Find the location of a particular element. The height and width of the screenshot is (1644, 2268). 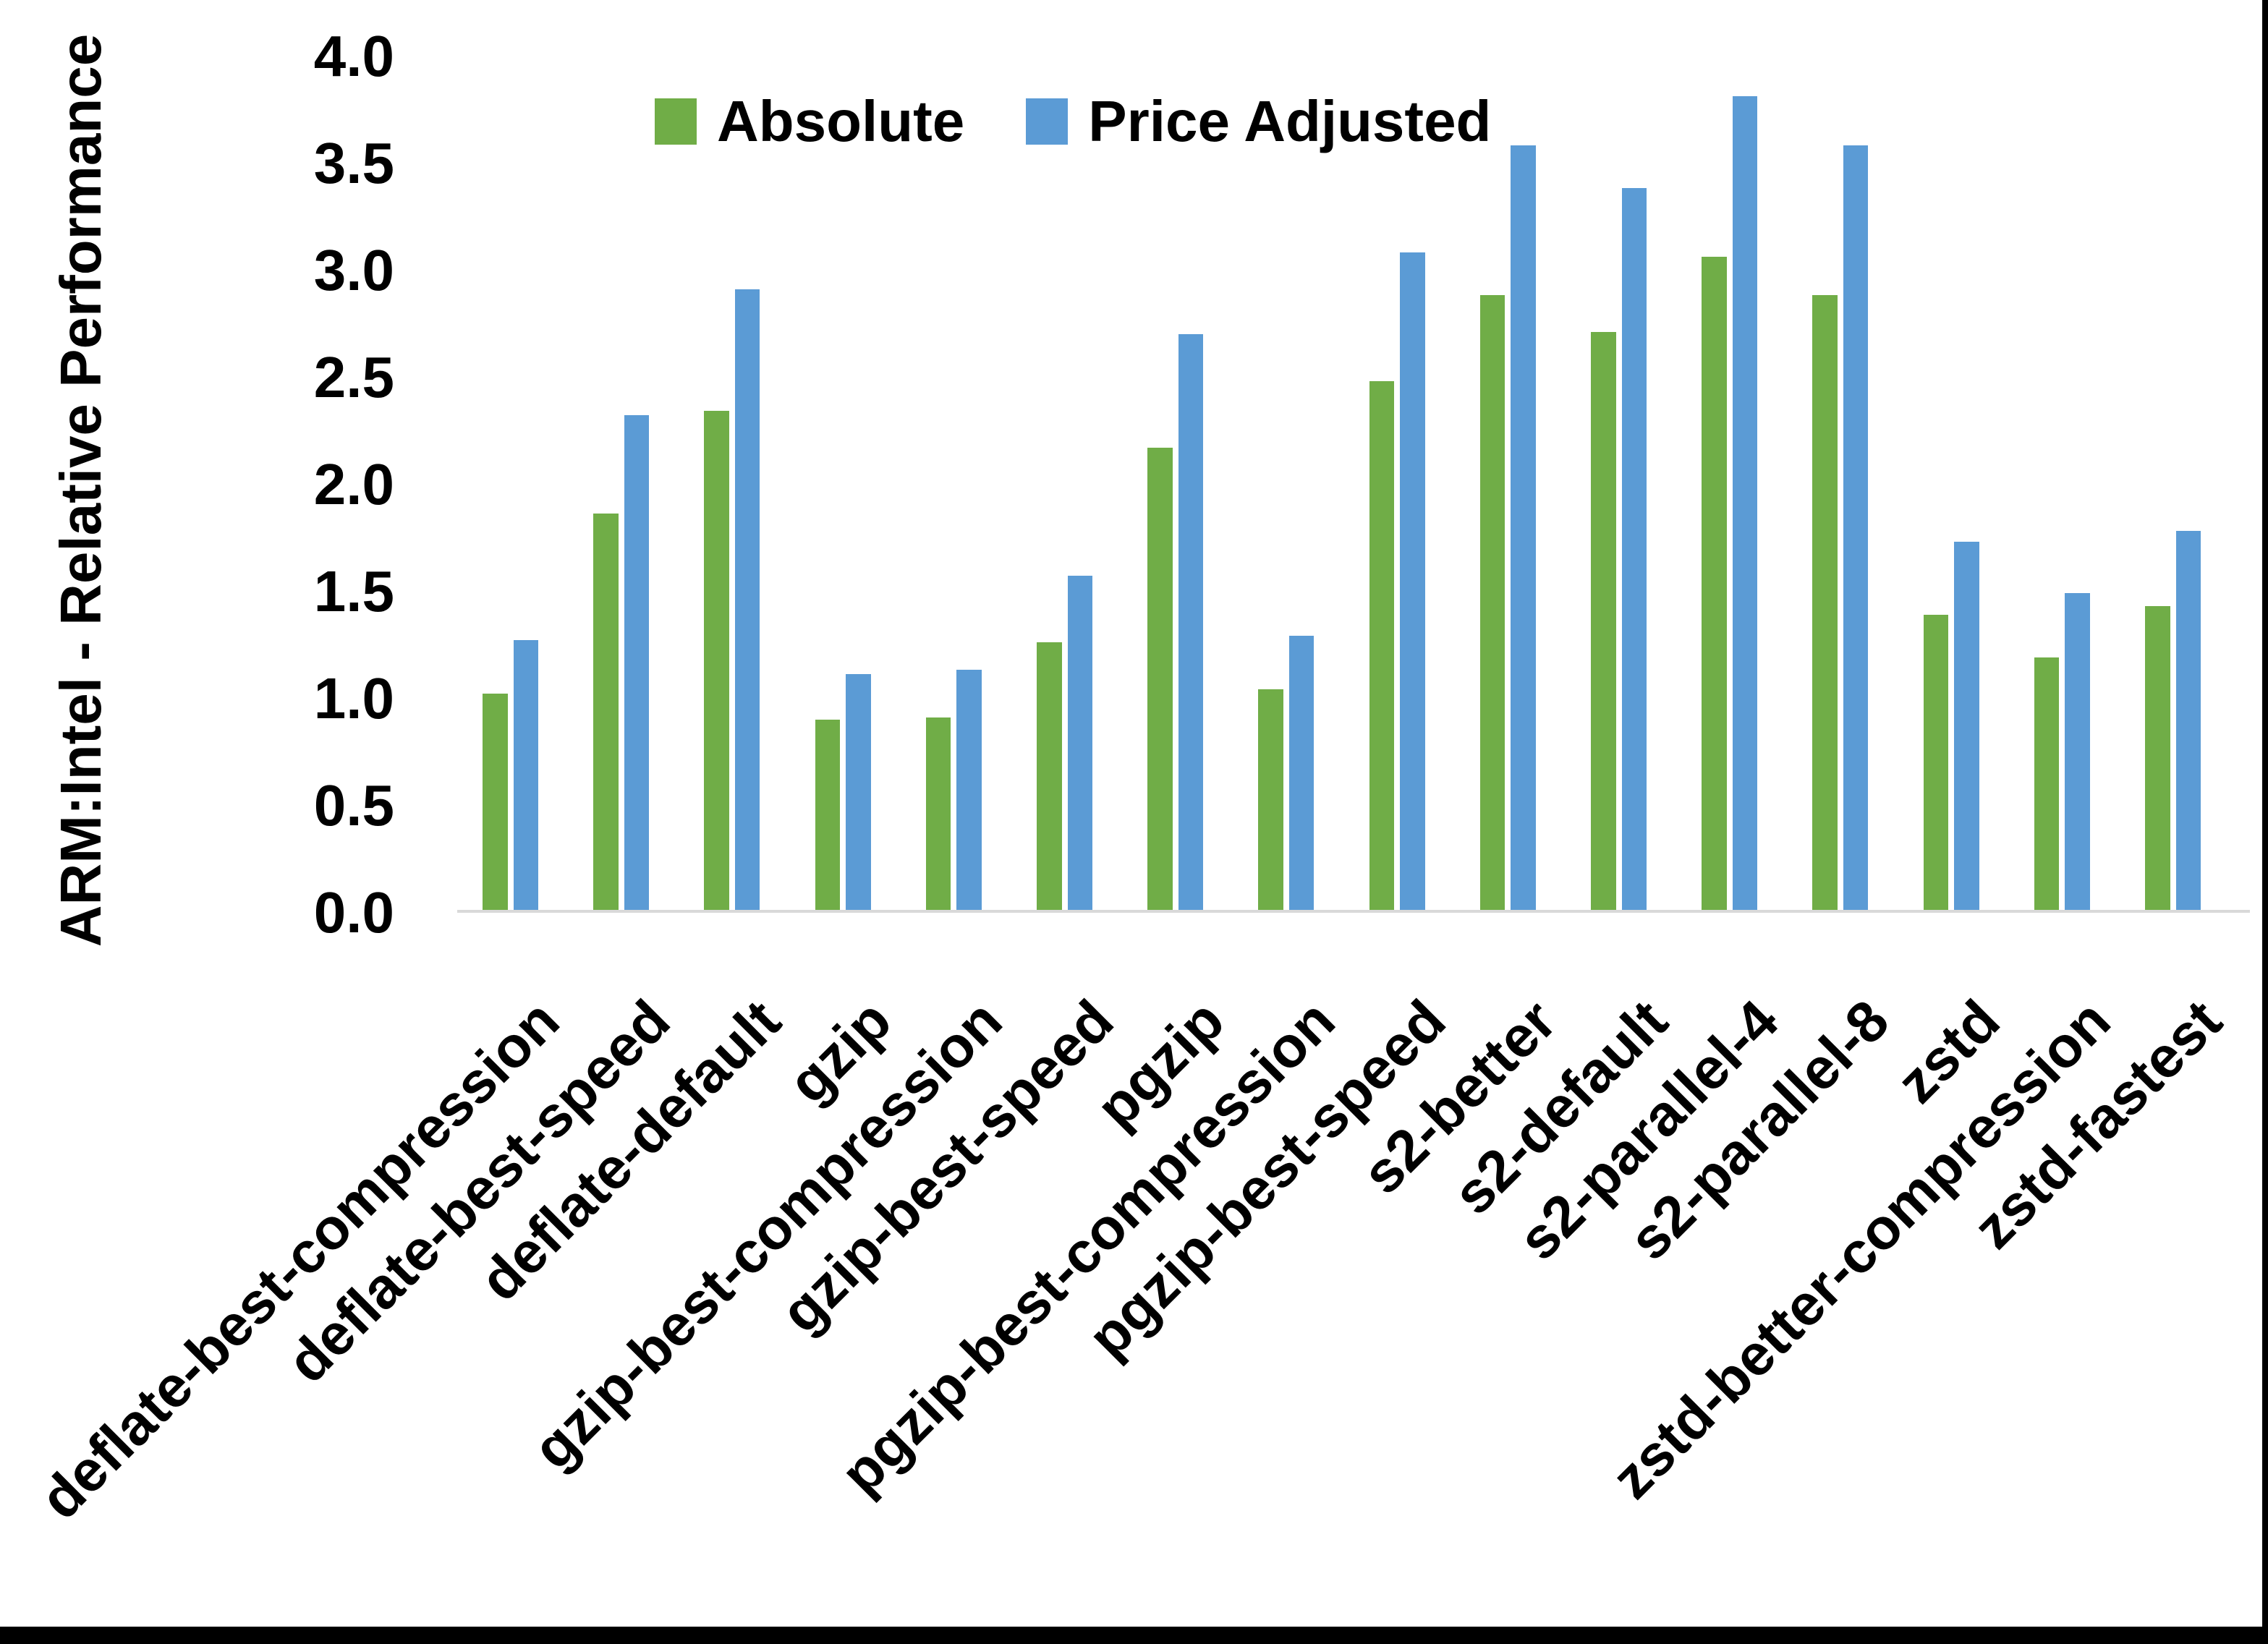

bar-absolute-pgzip-best-compression is located at coordinates (1270, 799).